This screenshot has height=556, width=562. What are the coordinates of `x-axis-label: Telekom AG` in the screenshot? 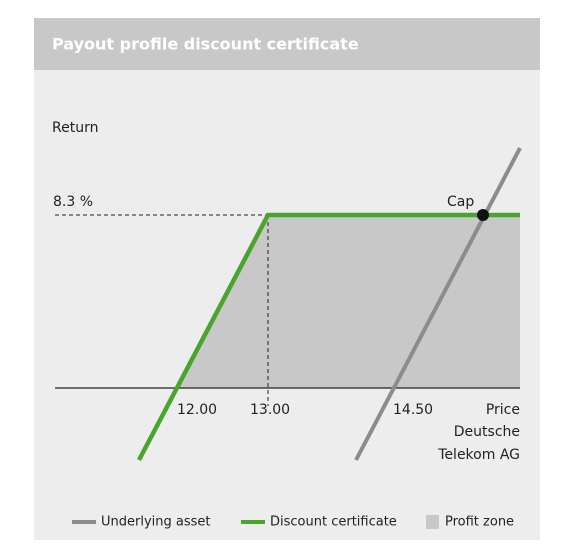 It's located at (478, 455).